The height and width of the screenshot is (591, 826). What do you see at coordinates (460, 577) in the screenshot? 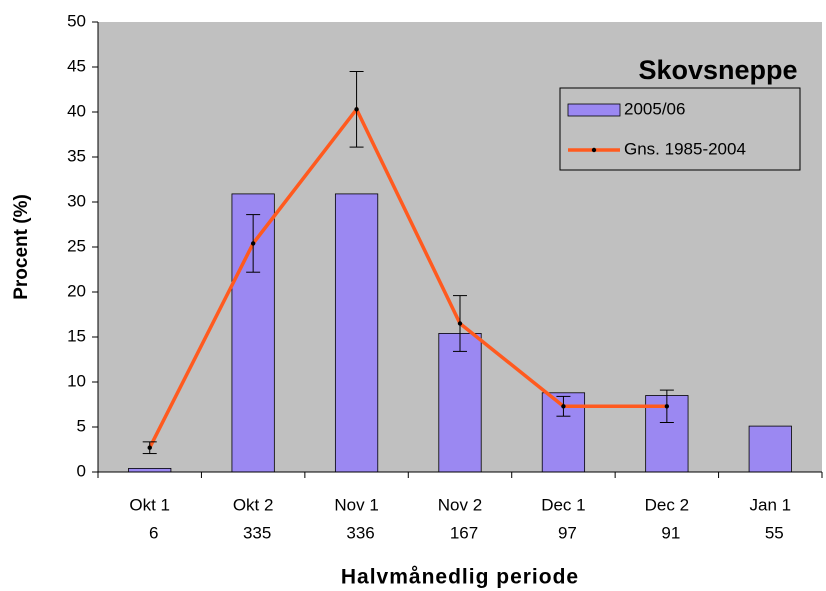
I see `x-axis-label: Halvmånedlig periode` at bounding box center [460, 577].